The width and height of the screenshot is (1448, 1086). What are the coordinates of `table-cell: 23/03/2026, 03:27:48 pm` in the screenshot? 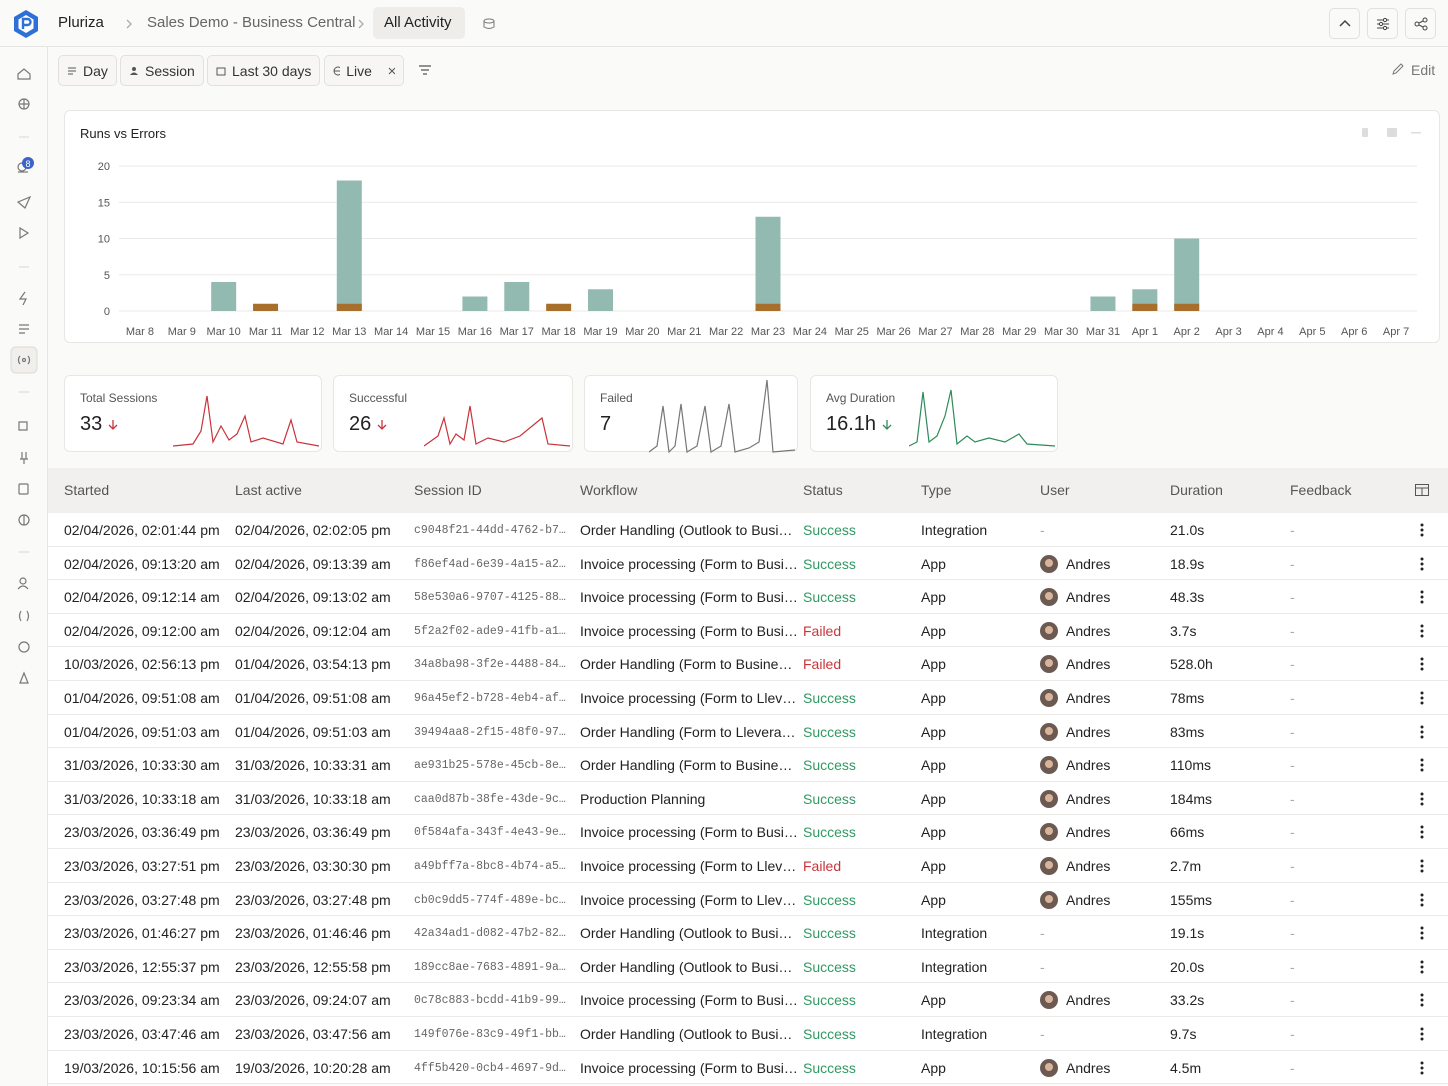 It's located at (313, 899).